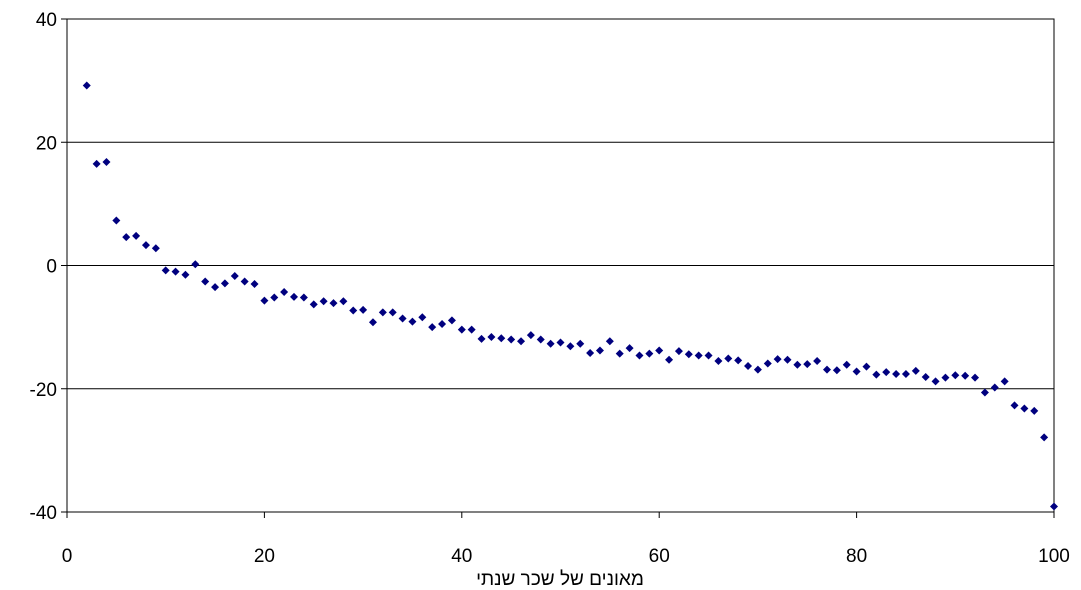 The width and height of the screenshot is (1081, 590). What do you see at coordinates (566, 539) in the screenshot?
I see `x-axis-ticks: 0 20 40 60 80 100` at bounding box center [566, 539].